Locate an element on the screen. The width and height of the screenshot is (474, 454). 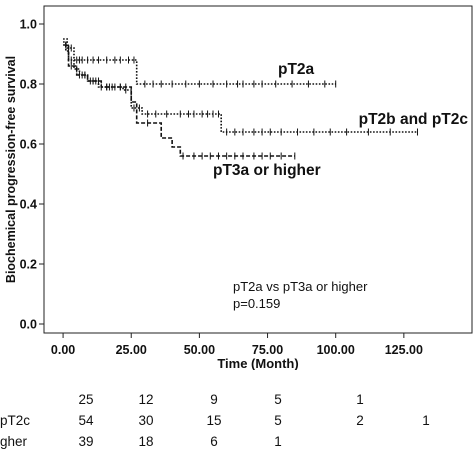
x-tick-label: 25.00 is located at coordinates (131, 350).